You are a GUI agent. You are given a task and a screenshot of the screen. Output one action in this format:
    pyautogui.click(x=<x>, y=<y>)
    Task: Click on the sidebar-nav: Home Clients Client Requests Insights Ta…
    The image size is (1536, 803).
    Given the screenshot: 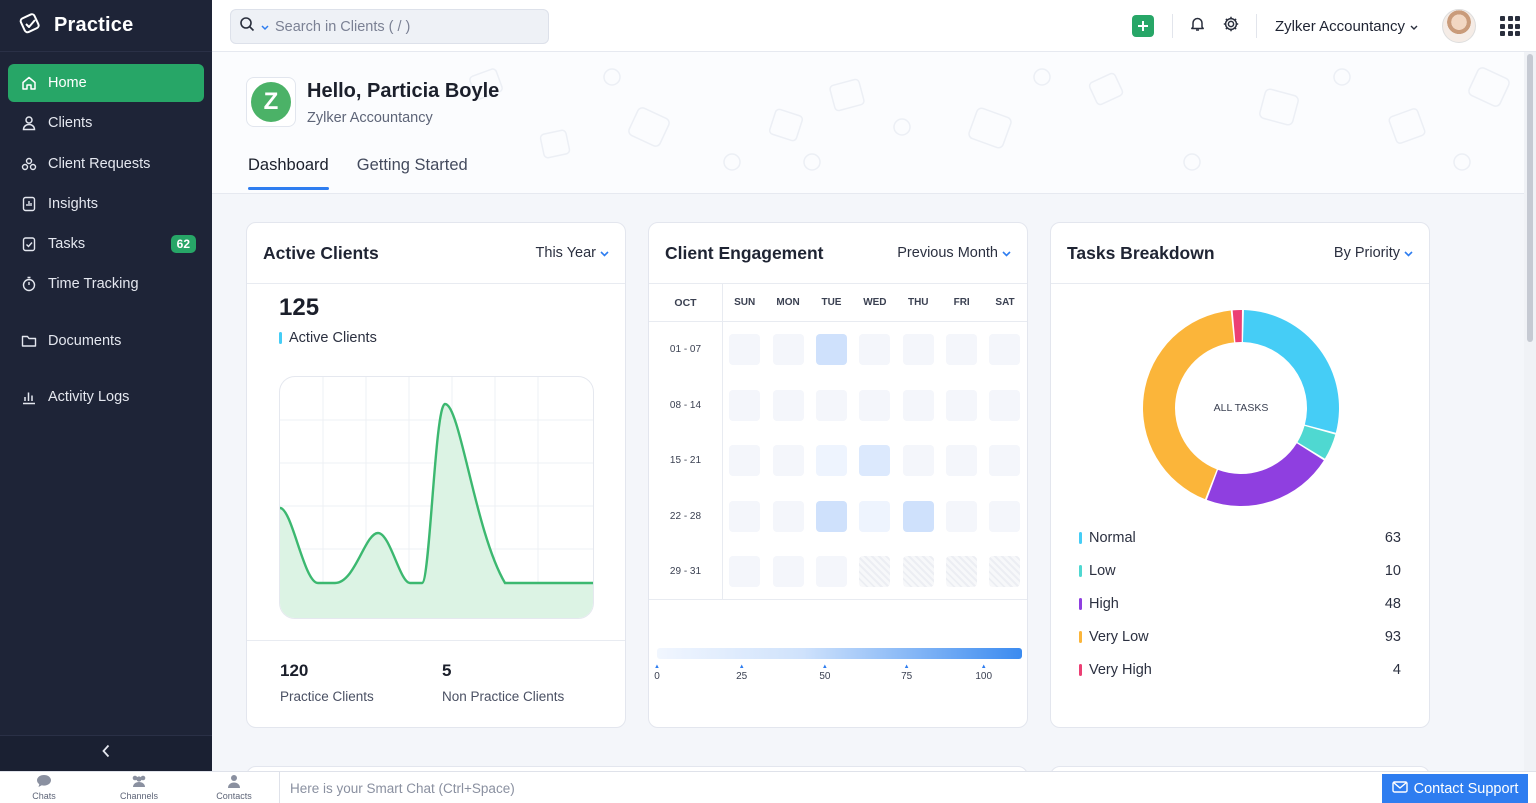 What is the action you would take?
    pyautogui.click(x=106, y=241)
    